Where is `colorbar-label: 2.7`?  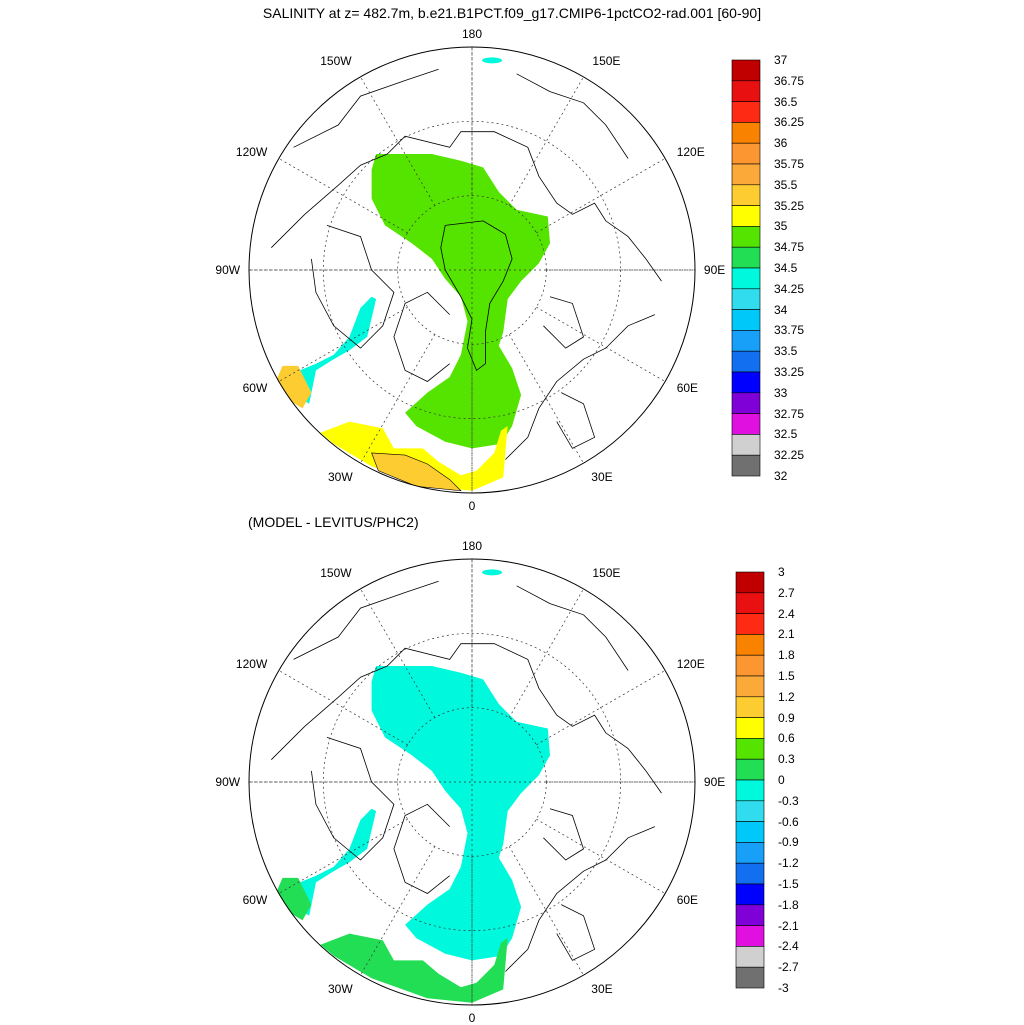 colorbar-label: 2.7 is located at coordinates (786, 592).